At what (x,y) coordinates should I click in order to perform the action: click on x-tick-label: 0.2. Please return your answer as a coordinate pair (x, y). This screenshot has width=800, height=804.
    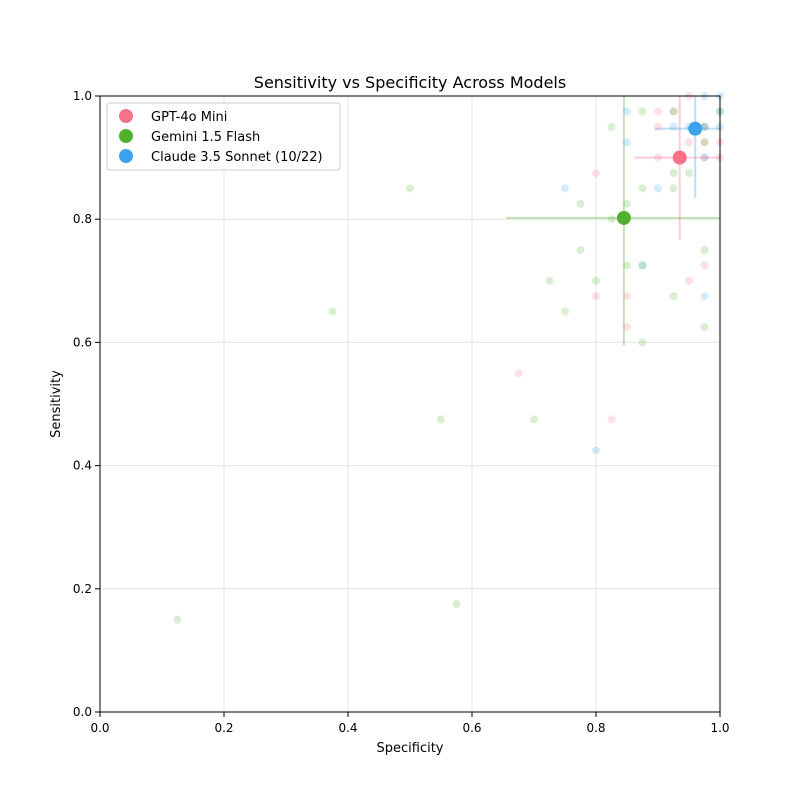
    Looking at the image, I should click on (223, 728).